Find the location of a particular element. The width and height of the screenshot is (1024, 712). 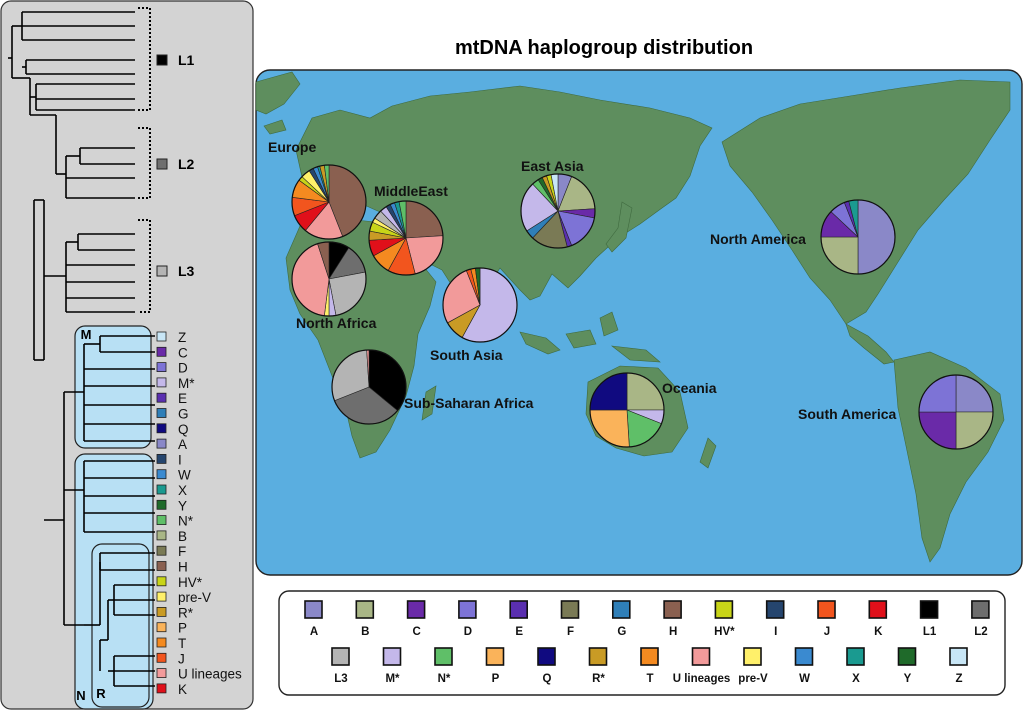

legend-label: P is located at coordinates (496, 679).